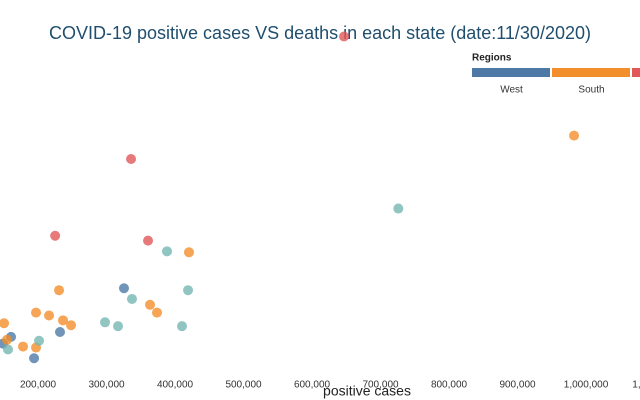  Describe the element at coordinates (517, 385) in the screenshot. I see `x-tick-label: 900,000` at that location.